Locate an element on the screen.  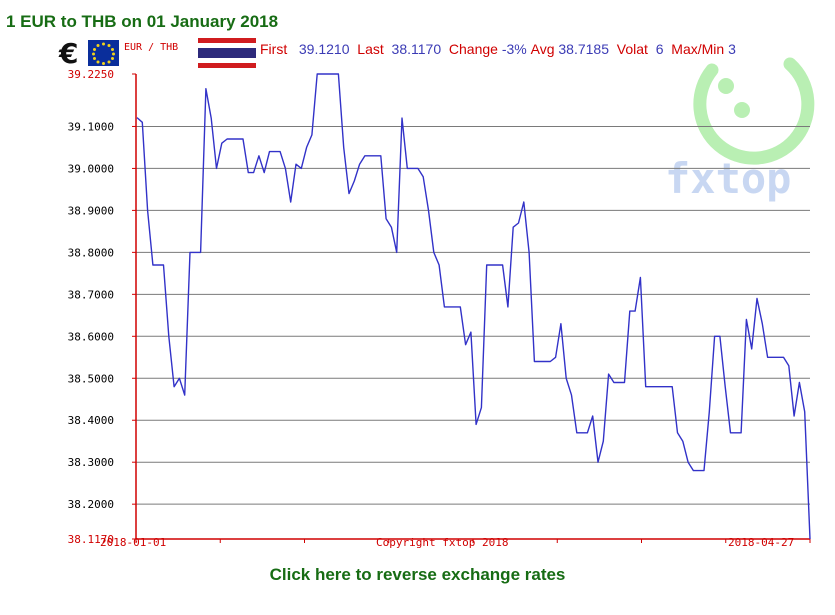
volat-value: 6 is located at coordinates (659, 49).